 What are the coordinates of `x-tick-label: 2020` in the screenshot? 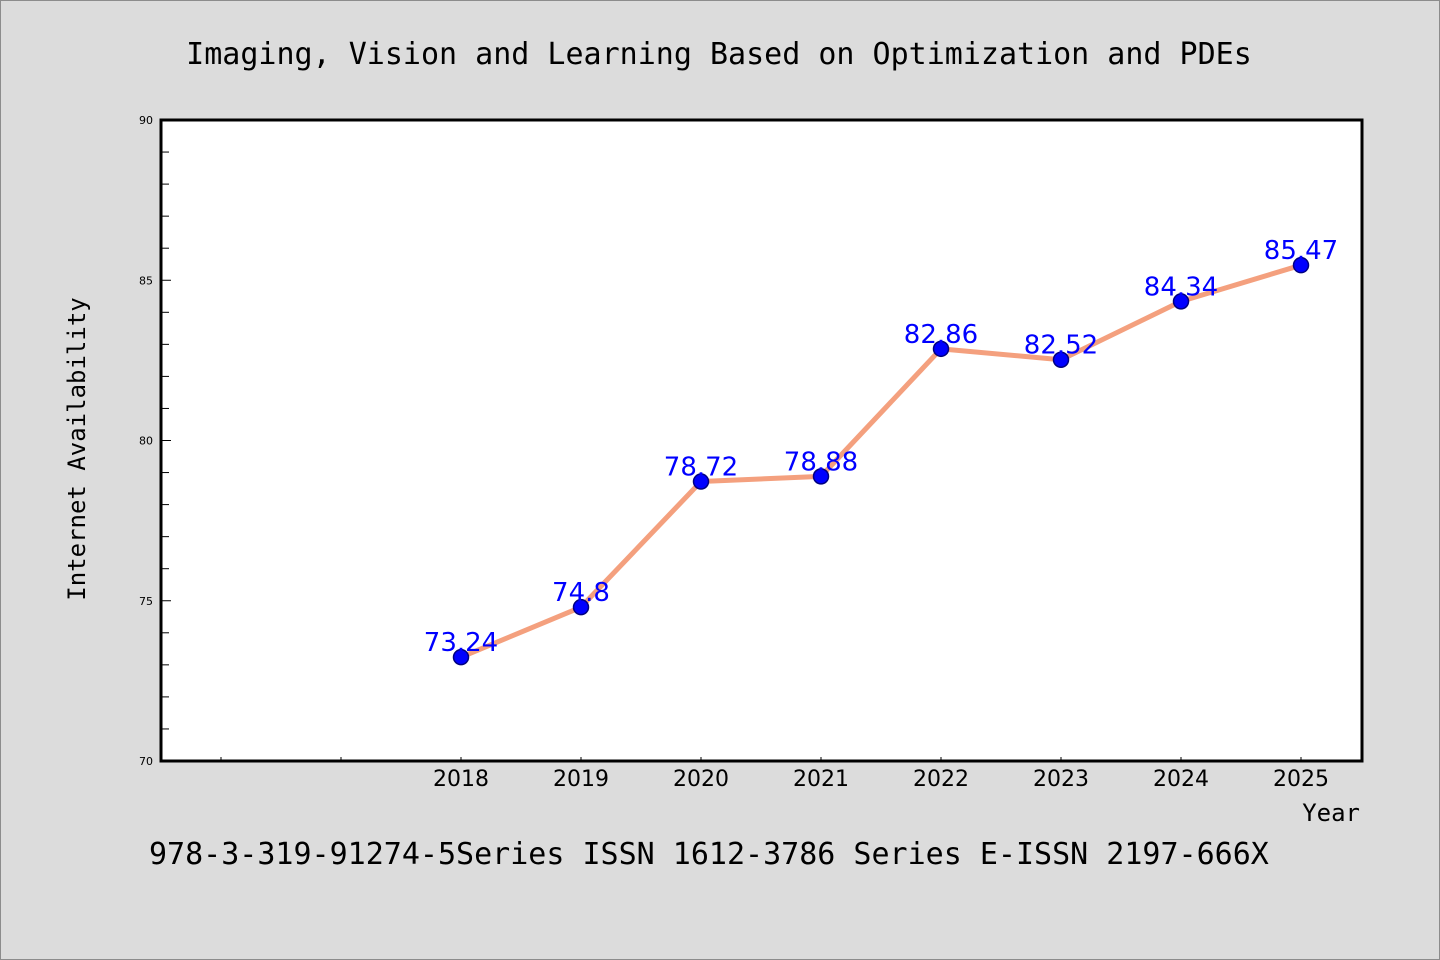 It's located at (701, 779).